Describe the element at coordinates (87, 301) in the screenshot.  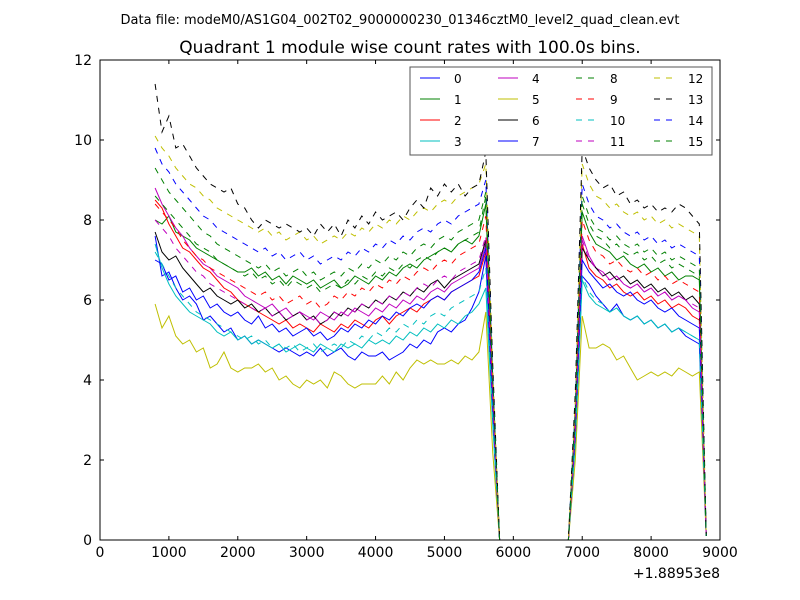
I see `y-tick-label: 6` at that location.